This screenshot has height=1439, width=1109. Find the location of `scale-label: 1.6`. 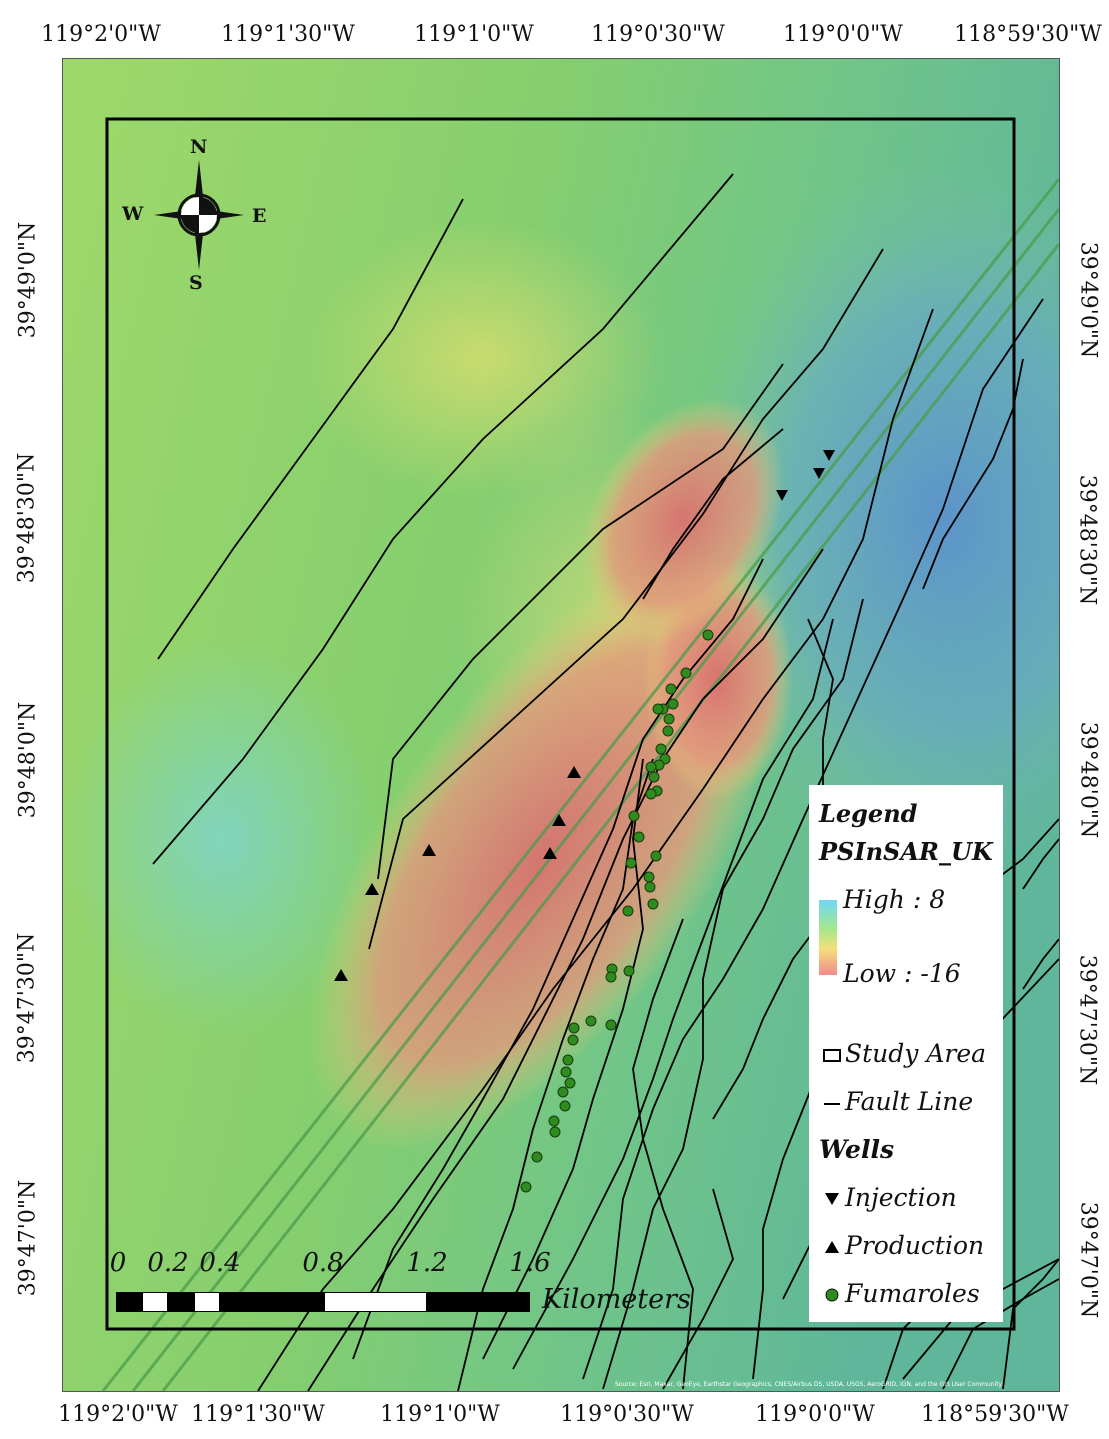

scale-label: 1.6 is located at coordinates (530, 1263).